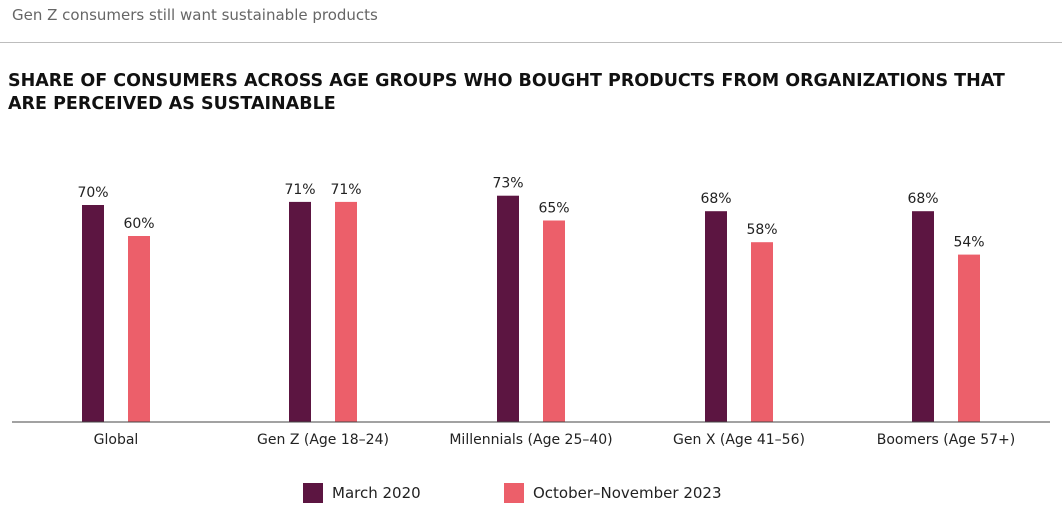 Image resolution: width=1062 pixels, height=520 pixels. Describe the element at coordinates (969, 338) in the screenshot. I see `bar-boomers-oct-nov-2023` at that location.